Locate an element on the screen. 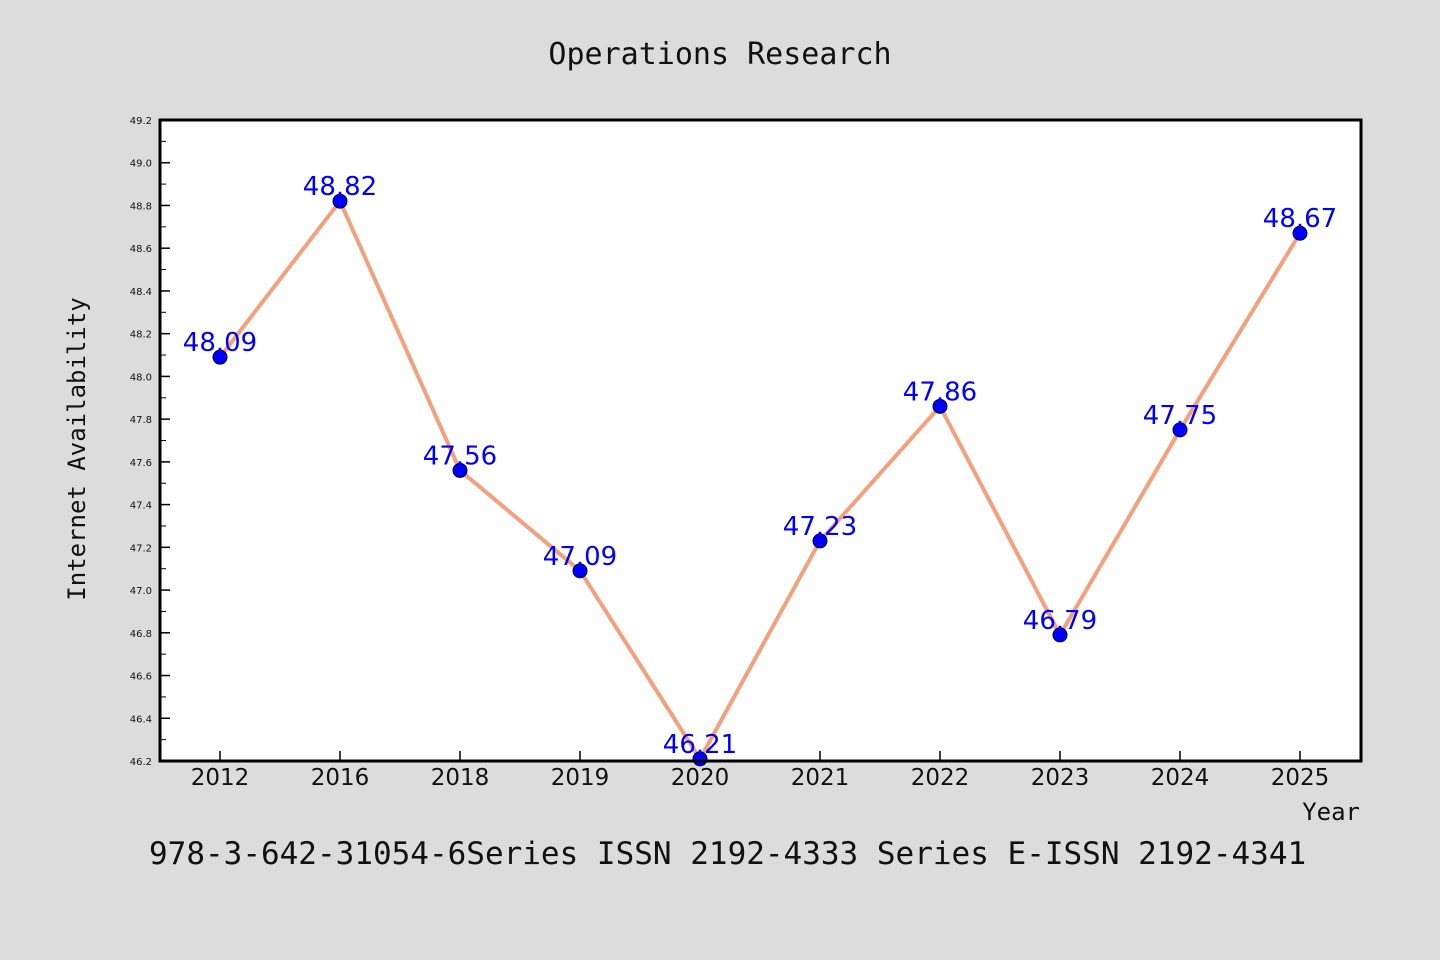 The image size is (1440, 960). x-tick-label: 2021 is located at coordinates (820, 778).